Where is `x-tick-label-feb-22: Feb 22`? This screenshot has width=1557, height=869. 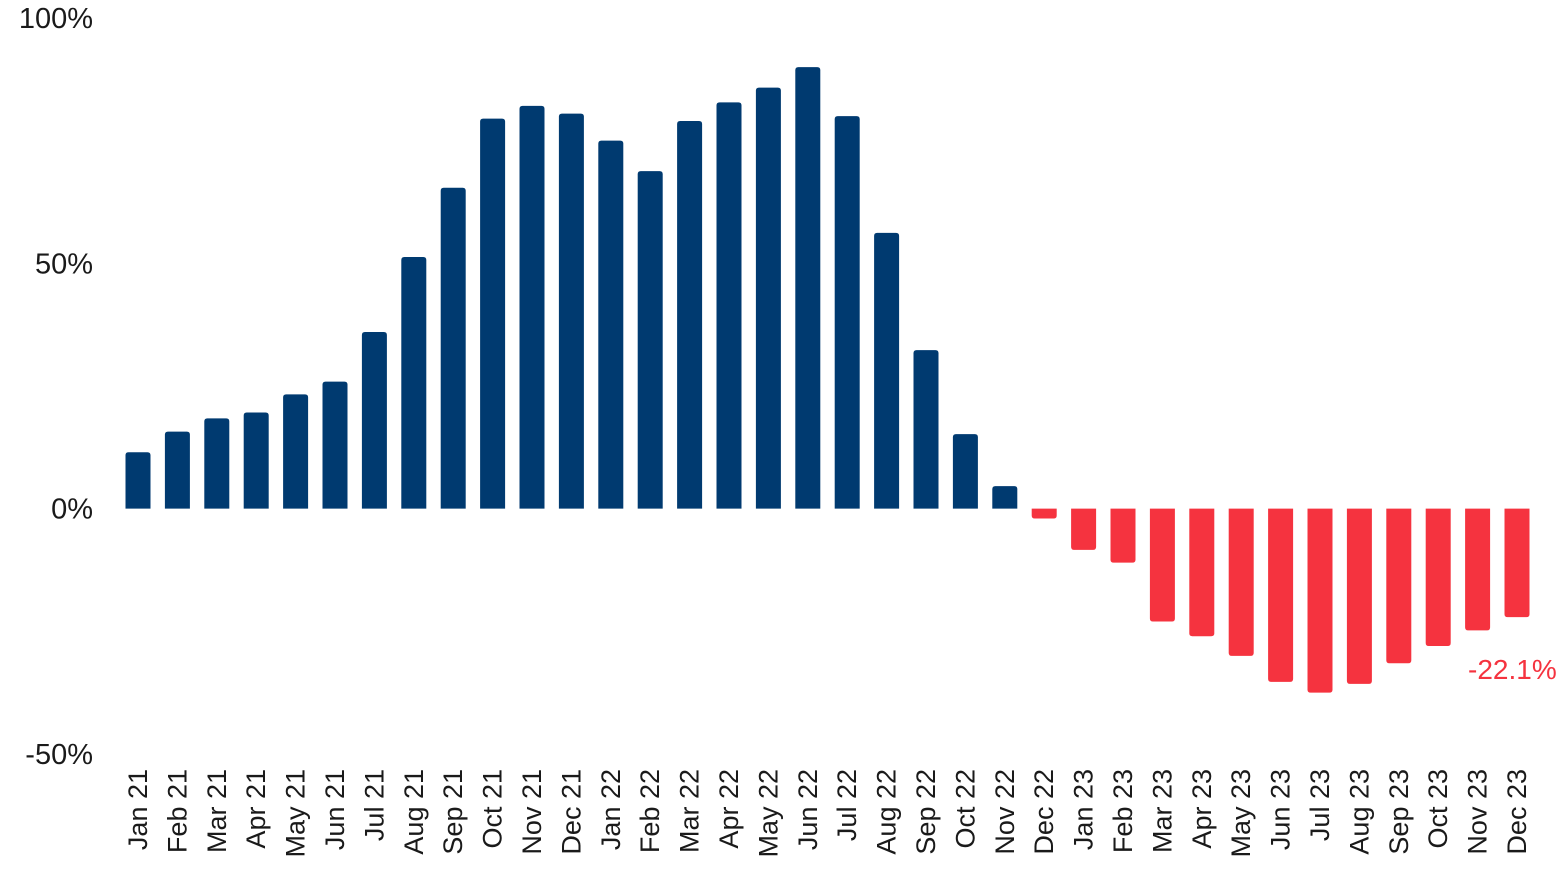
x-tick-label-feb-22: Feb 22 is located at coordinates (650, 811).